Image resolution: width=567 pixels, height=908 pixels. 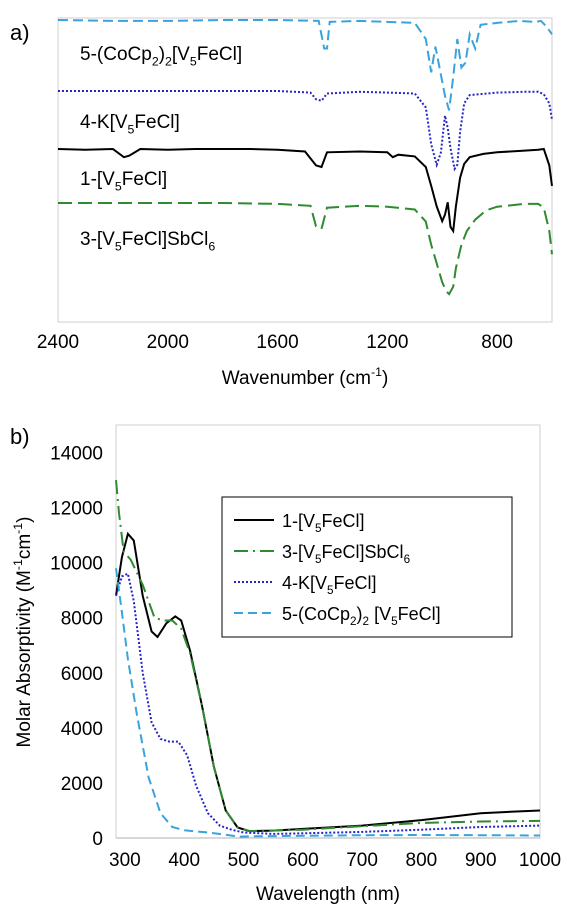 I want to click on legend-entry-2-part-0: 4-K[V, so click(x=304, y=583).